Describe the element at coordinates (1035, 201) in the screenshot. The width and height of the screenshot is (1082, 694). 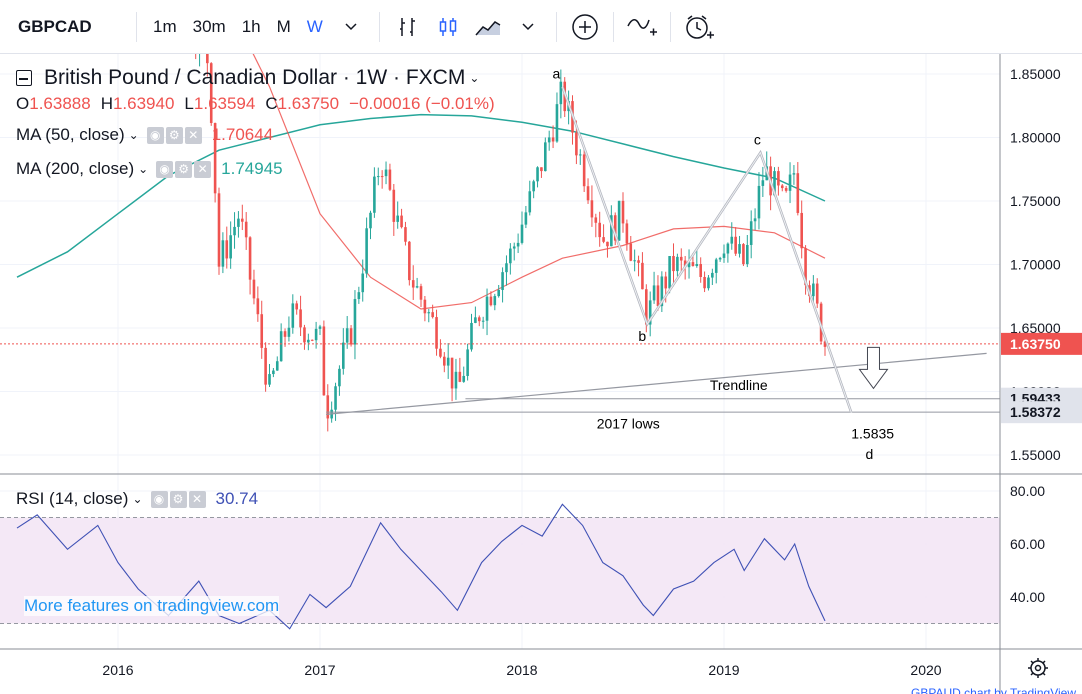
I see `price-tick-label: 1.75000` at that location.